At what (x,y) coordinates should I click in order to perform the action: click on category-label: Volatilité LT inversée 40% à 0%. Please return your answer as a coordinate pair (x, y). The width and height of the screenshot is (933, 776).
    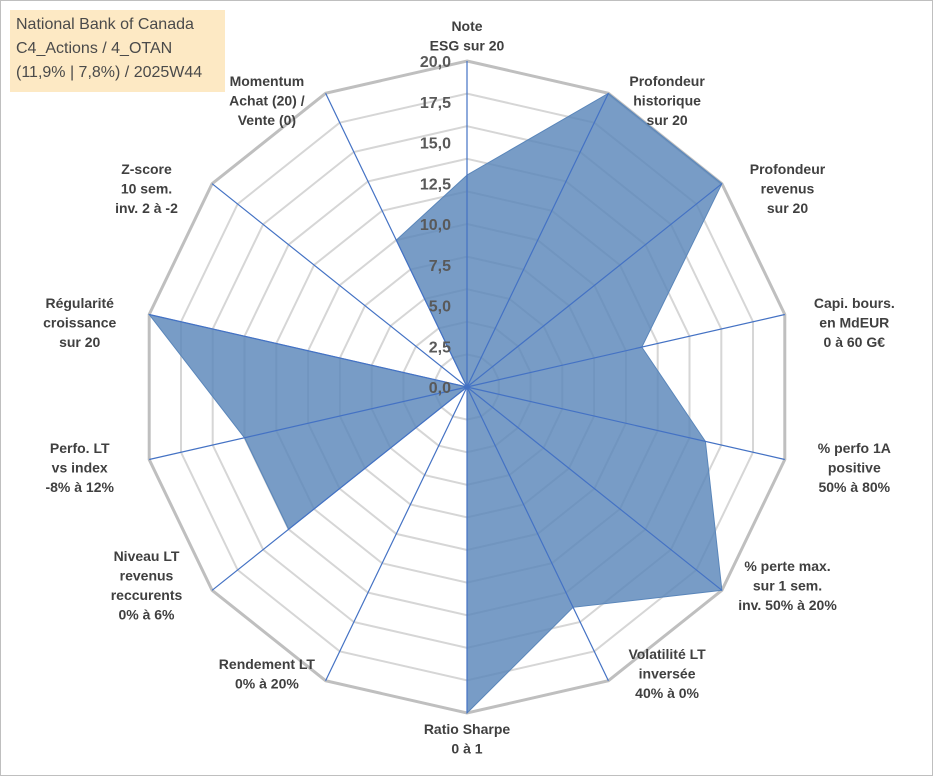
    Looking at the image, I should click on (667, 673).